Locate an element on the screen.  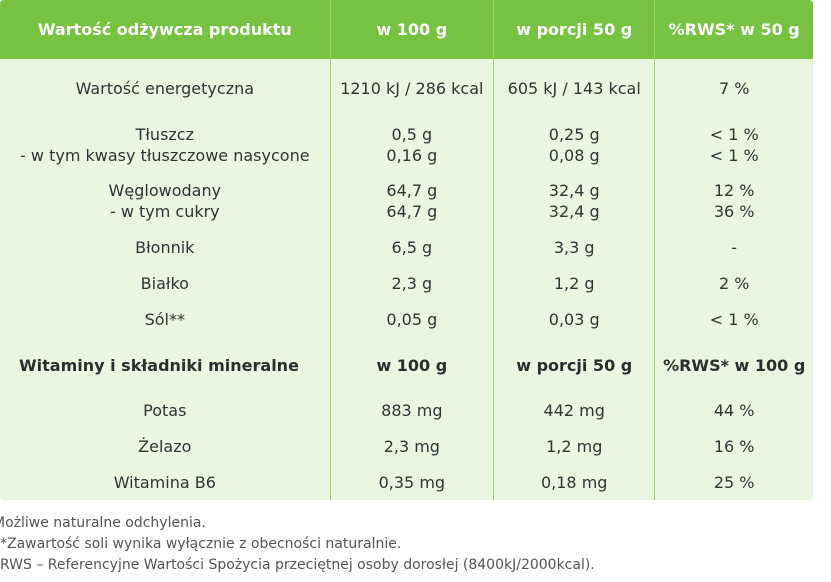
value-sub: 0,08 g is located at coordinates (574, 155).